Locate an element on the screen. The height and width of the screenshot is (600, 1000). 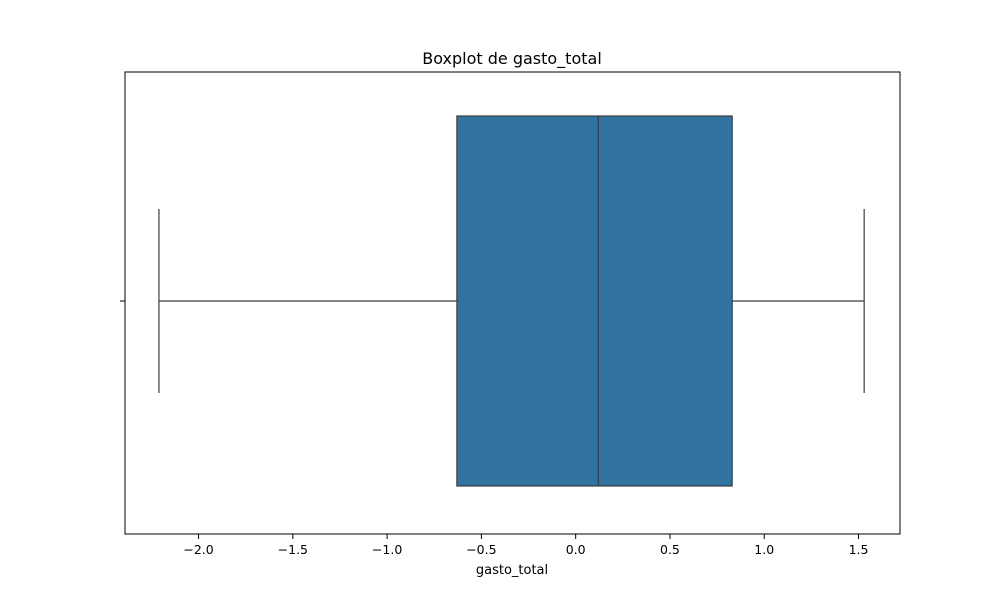
x-tick-label: −1.0 is located at coordinates (387, 549).